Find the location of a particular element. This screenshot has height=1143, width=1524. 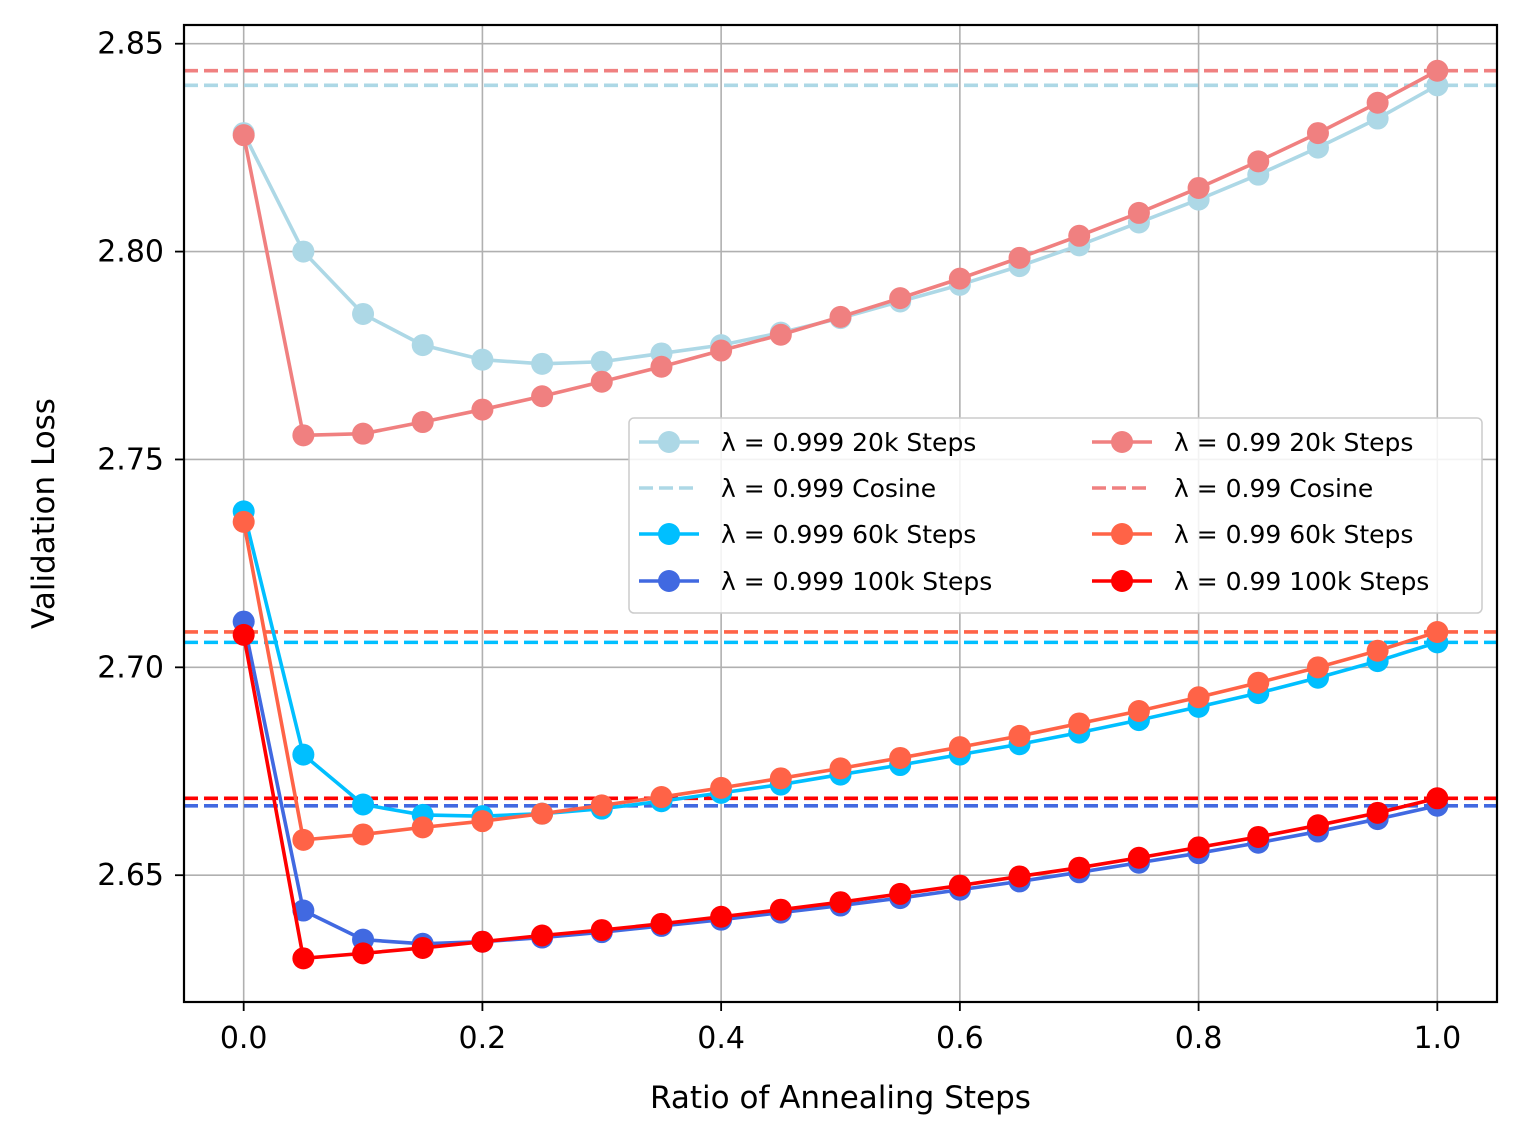

y-tick-label: 2.85 is located at coordinates (130, 44).